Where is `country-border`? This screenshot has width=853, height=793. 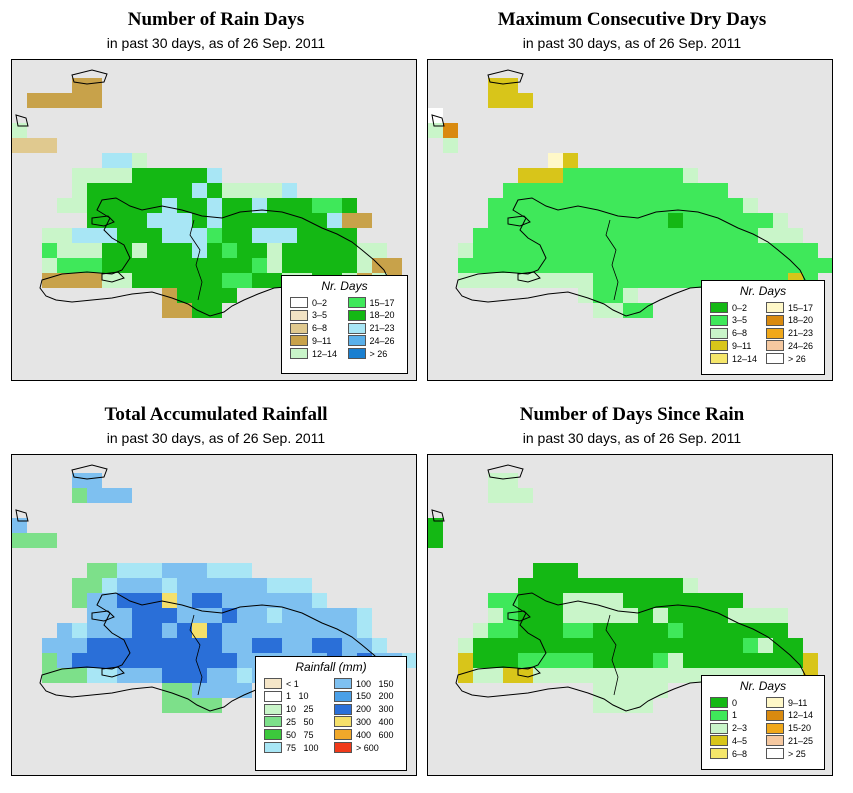
country-border is located at coordinates (612, 260).